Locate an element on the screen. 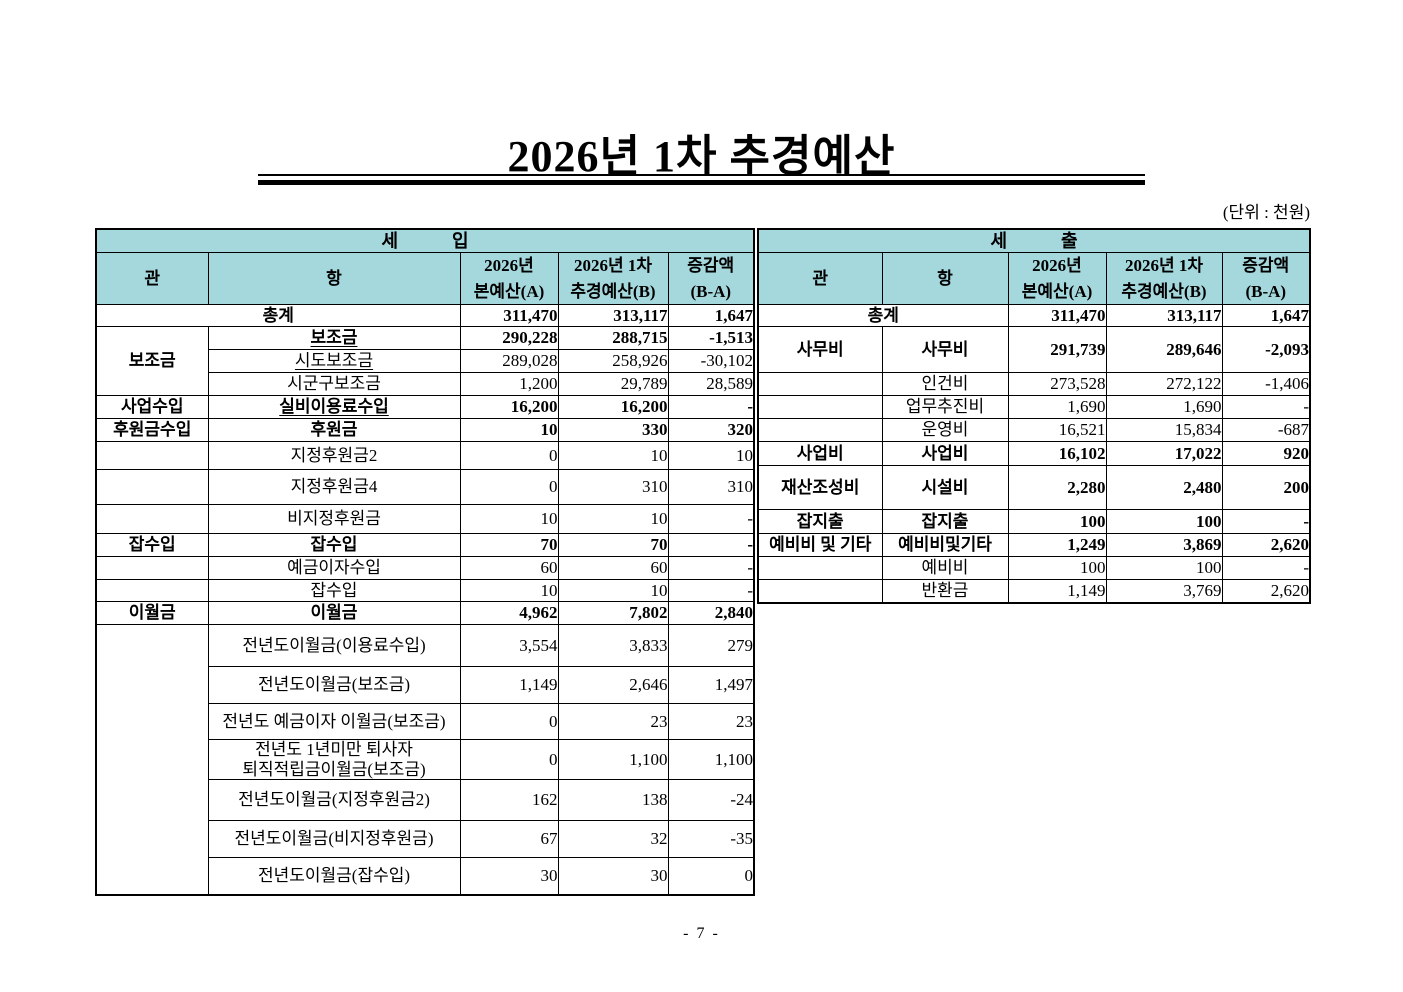  cell-budget-a: 290,228 is located at coordinates (509, 338).